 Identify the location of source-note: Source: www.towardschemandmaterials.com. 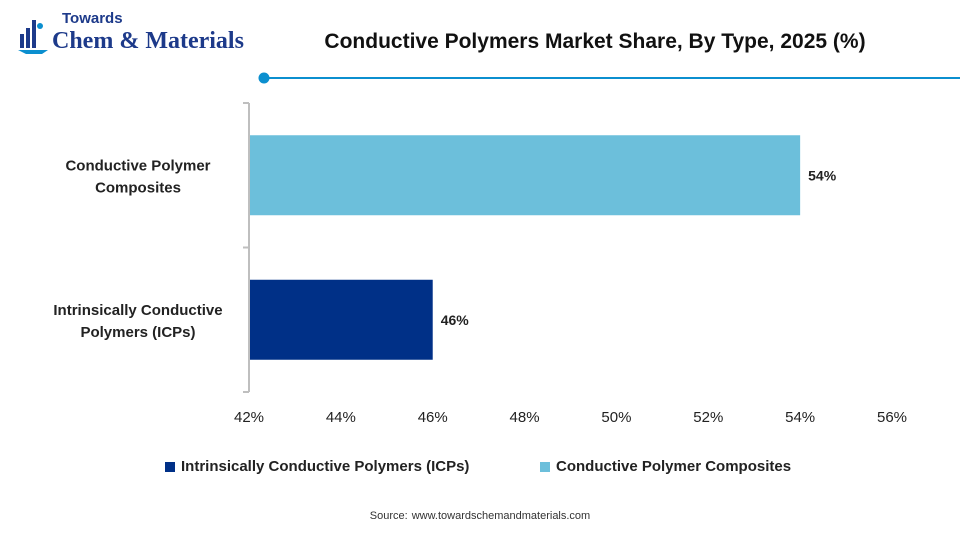
(480, 516).